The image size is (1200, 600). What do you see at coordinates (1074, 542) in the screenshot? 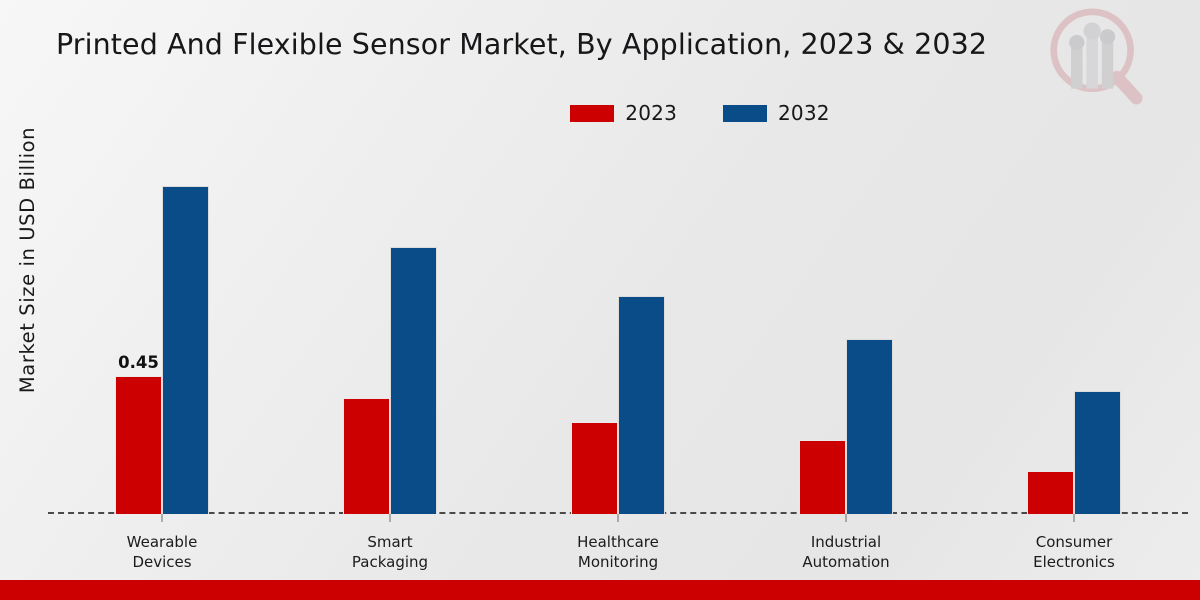
I see `category-label-line: Consumer` at bounding box center [1074, 542].